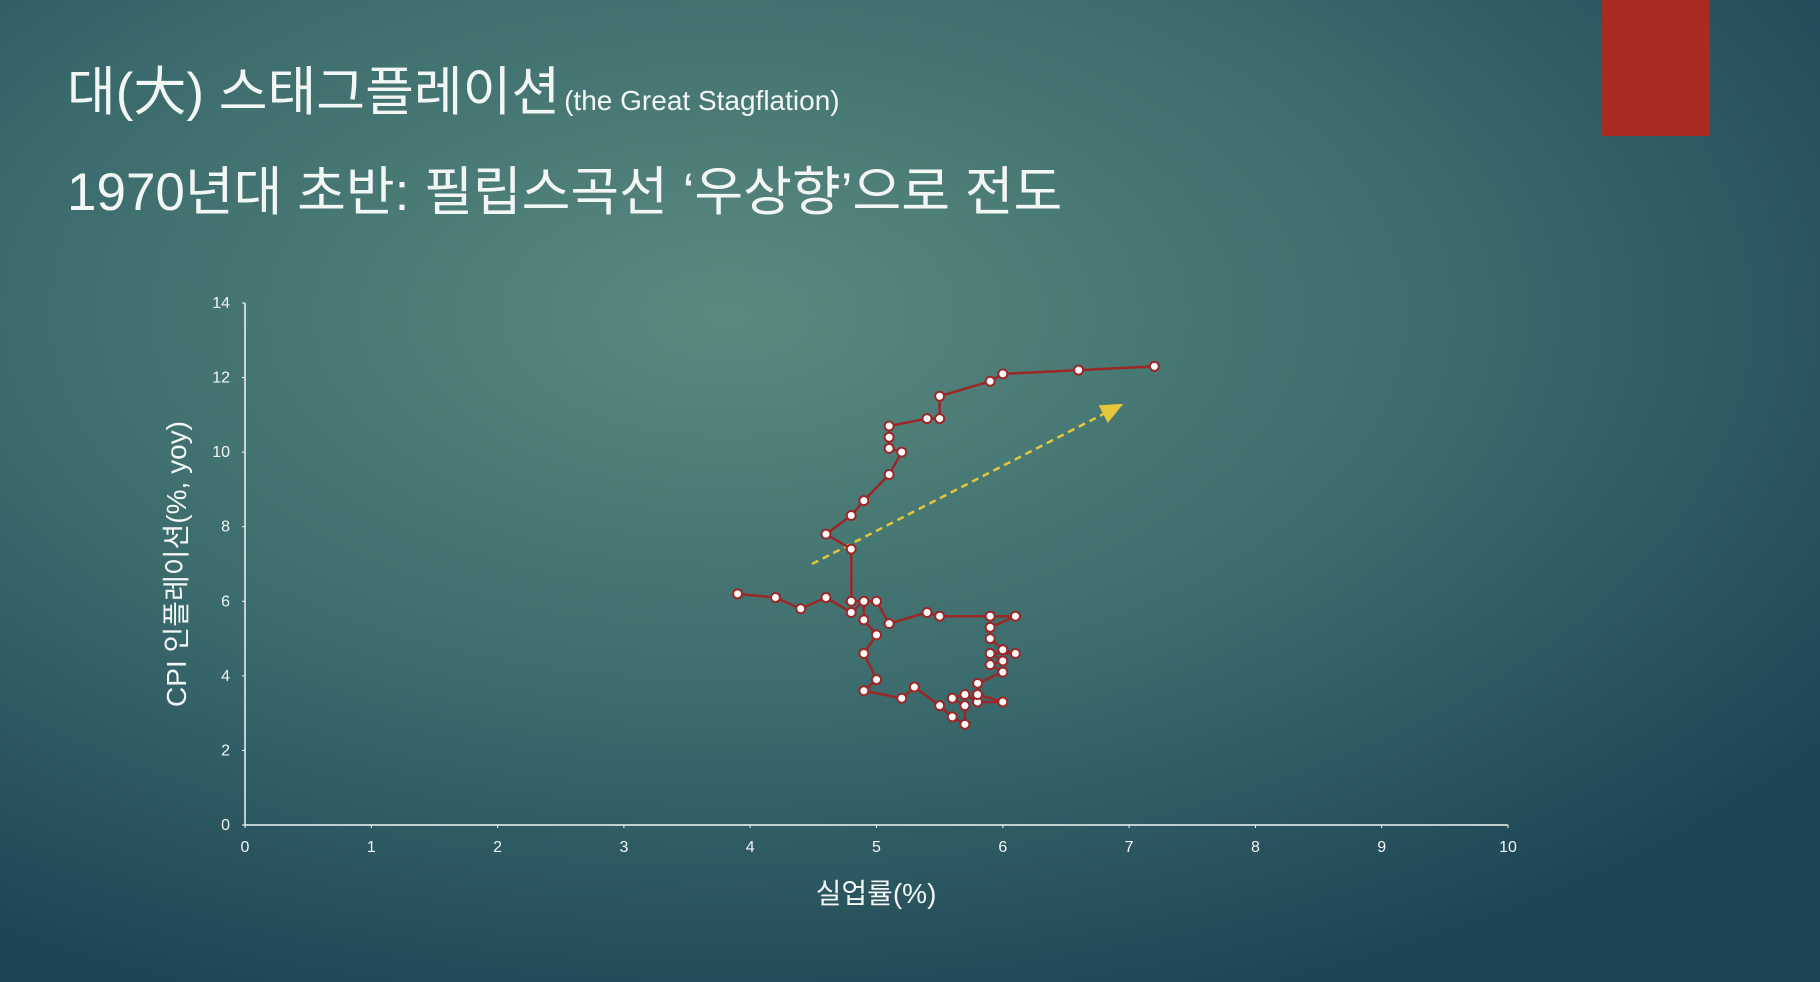 The width and height of the screenshot is (1820, 982). What do you see at coordinates (225, 750) in the screenshot?
I see `y-tick-label: 2` at bounding box center [225, 750].